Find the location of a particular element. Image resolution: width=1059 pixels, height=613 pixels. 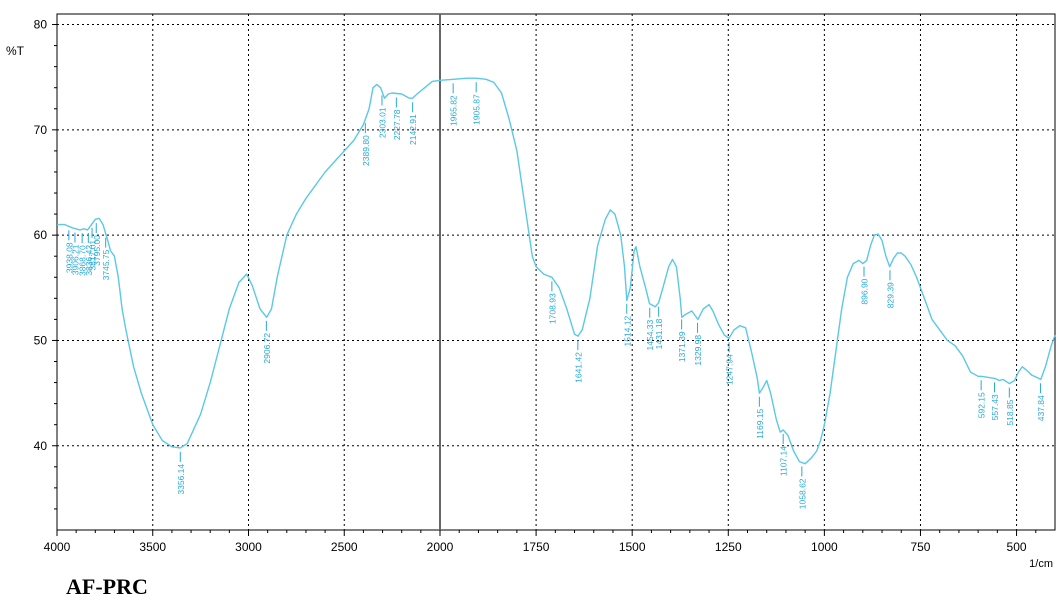

peak-label: 1905.87 is located at coordinates (477, 109).